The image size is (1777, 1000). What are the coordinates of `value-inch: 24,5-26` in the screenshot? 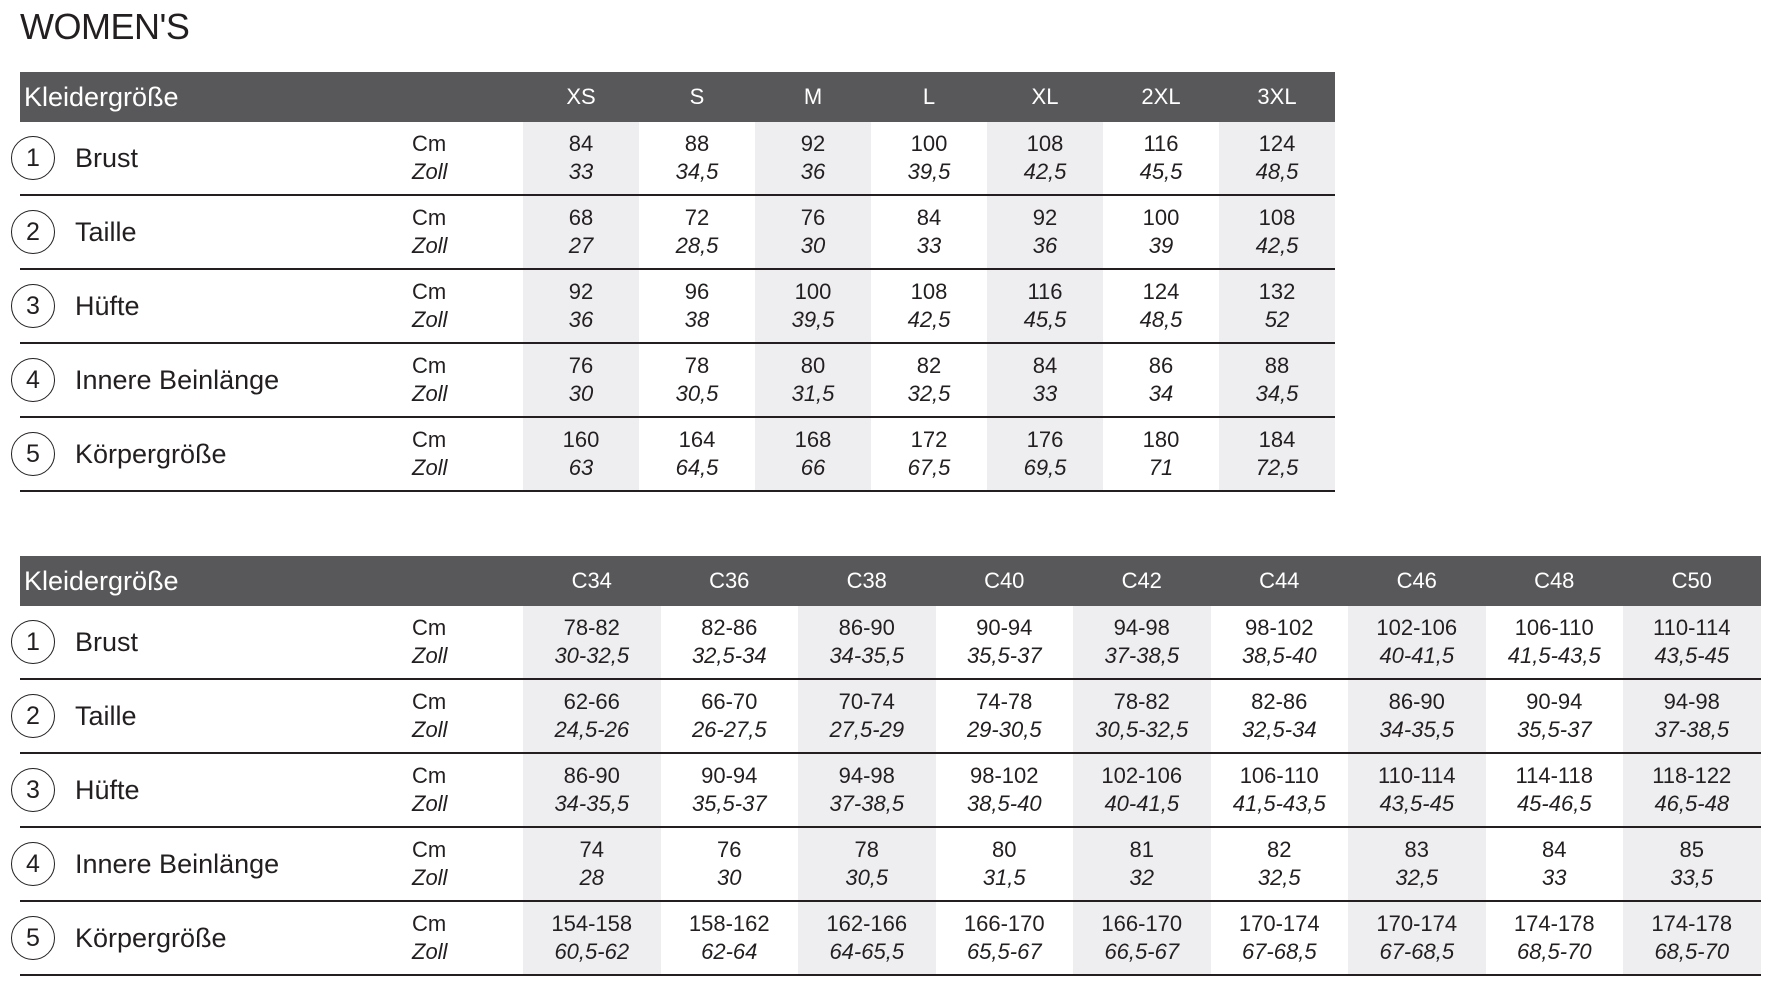 It's located at (592, 729).